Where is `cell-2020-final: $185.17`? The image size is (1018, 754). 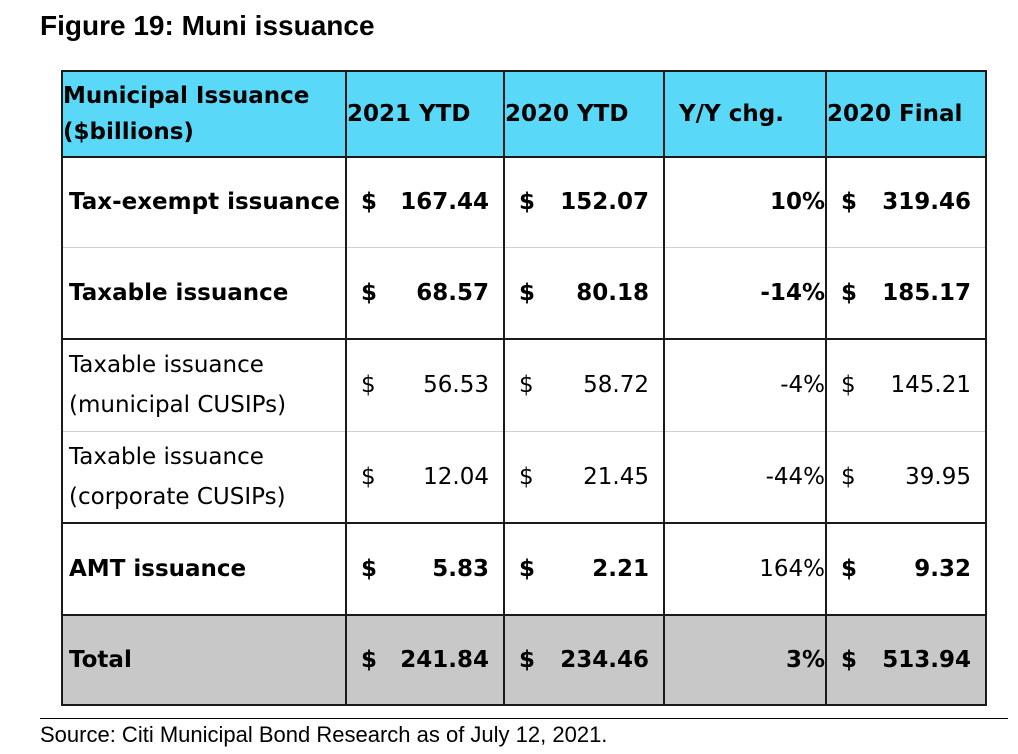
cell-2020-final: $185.17 is located at coordinates (906, 293).